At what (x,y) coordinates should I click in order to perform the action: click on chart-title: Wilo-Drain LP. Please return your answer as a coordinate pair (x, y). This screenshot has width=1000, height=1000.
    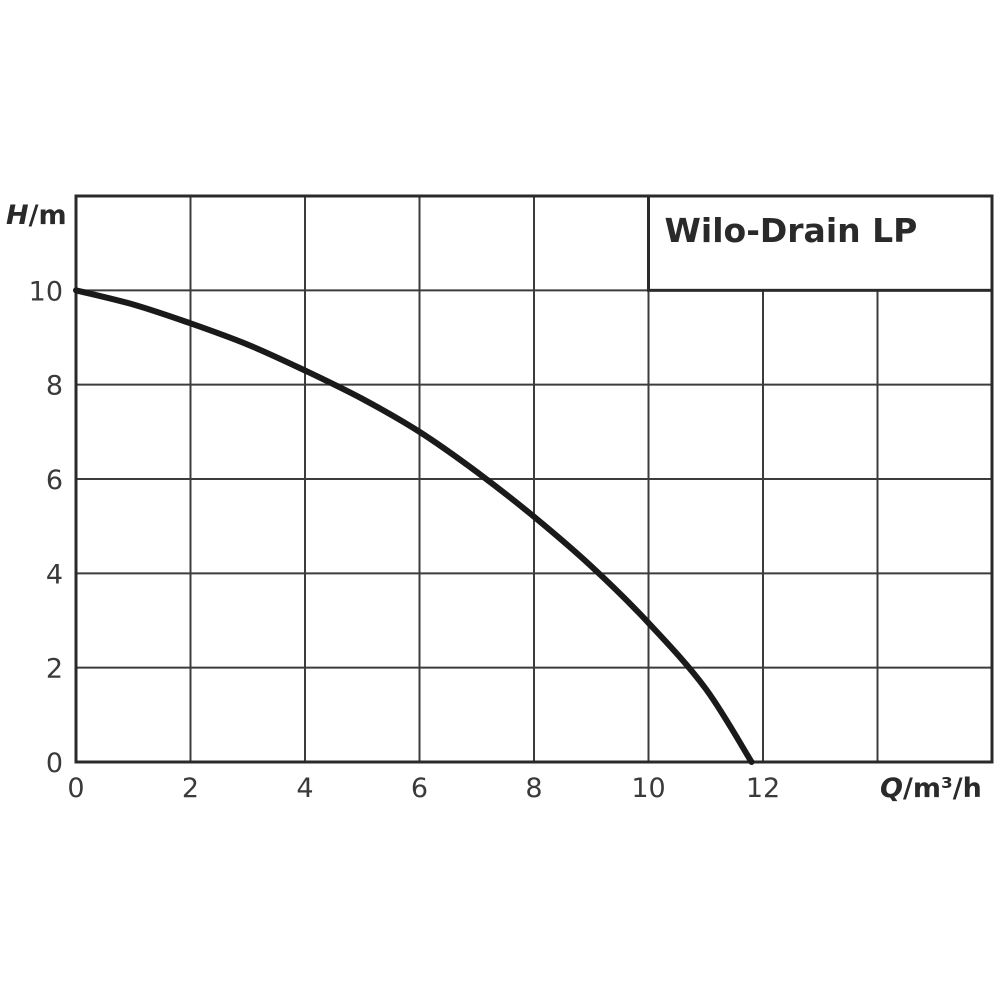
    Looking at the image, I should click on (791, 230).